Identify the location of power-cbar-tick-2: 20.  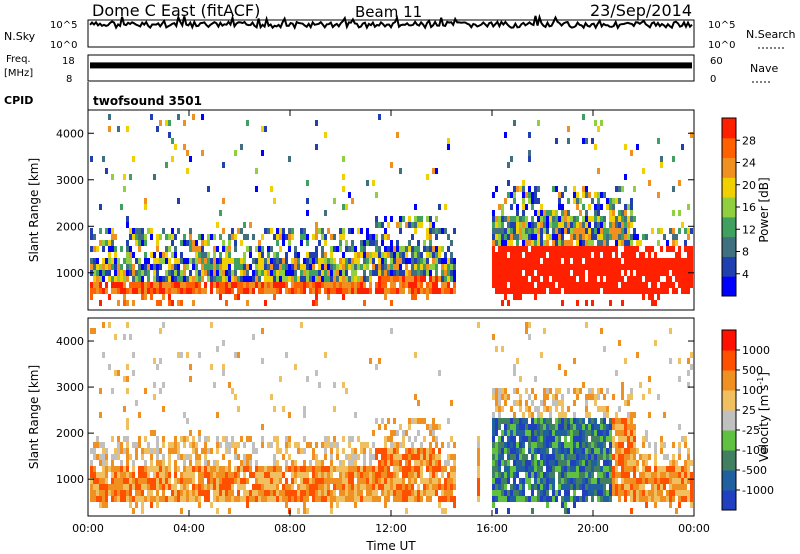
(749, 185).